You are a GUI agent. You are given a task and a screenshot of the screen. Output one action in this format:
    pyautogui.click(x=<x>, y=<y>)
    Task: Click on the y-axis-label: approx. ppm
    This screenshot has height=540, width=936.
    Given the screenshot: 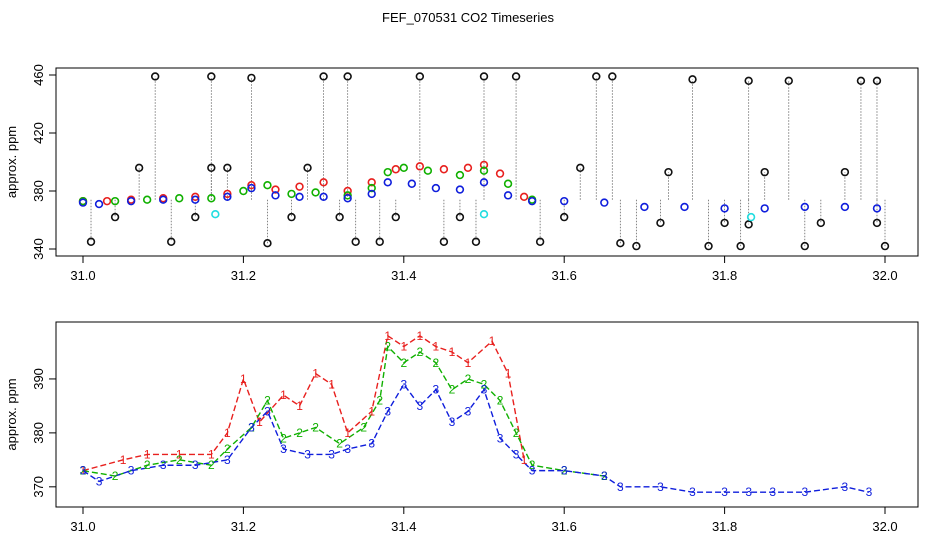 What is the action you would take?
    pyautogui.click(x=11, y=414)
    